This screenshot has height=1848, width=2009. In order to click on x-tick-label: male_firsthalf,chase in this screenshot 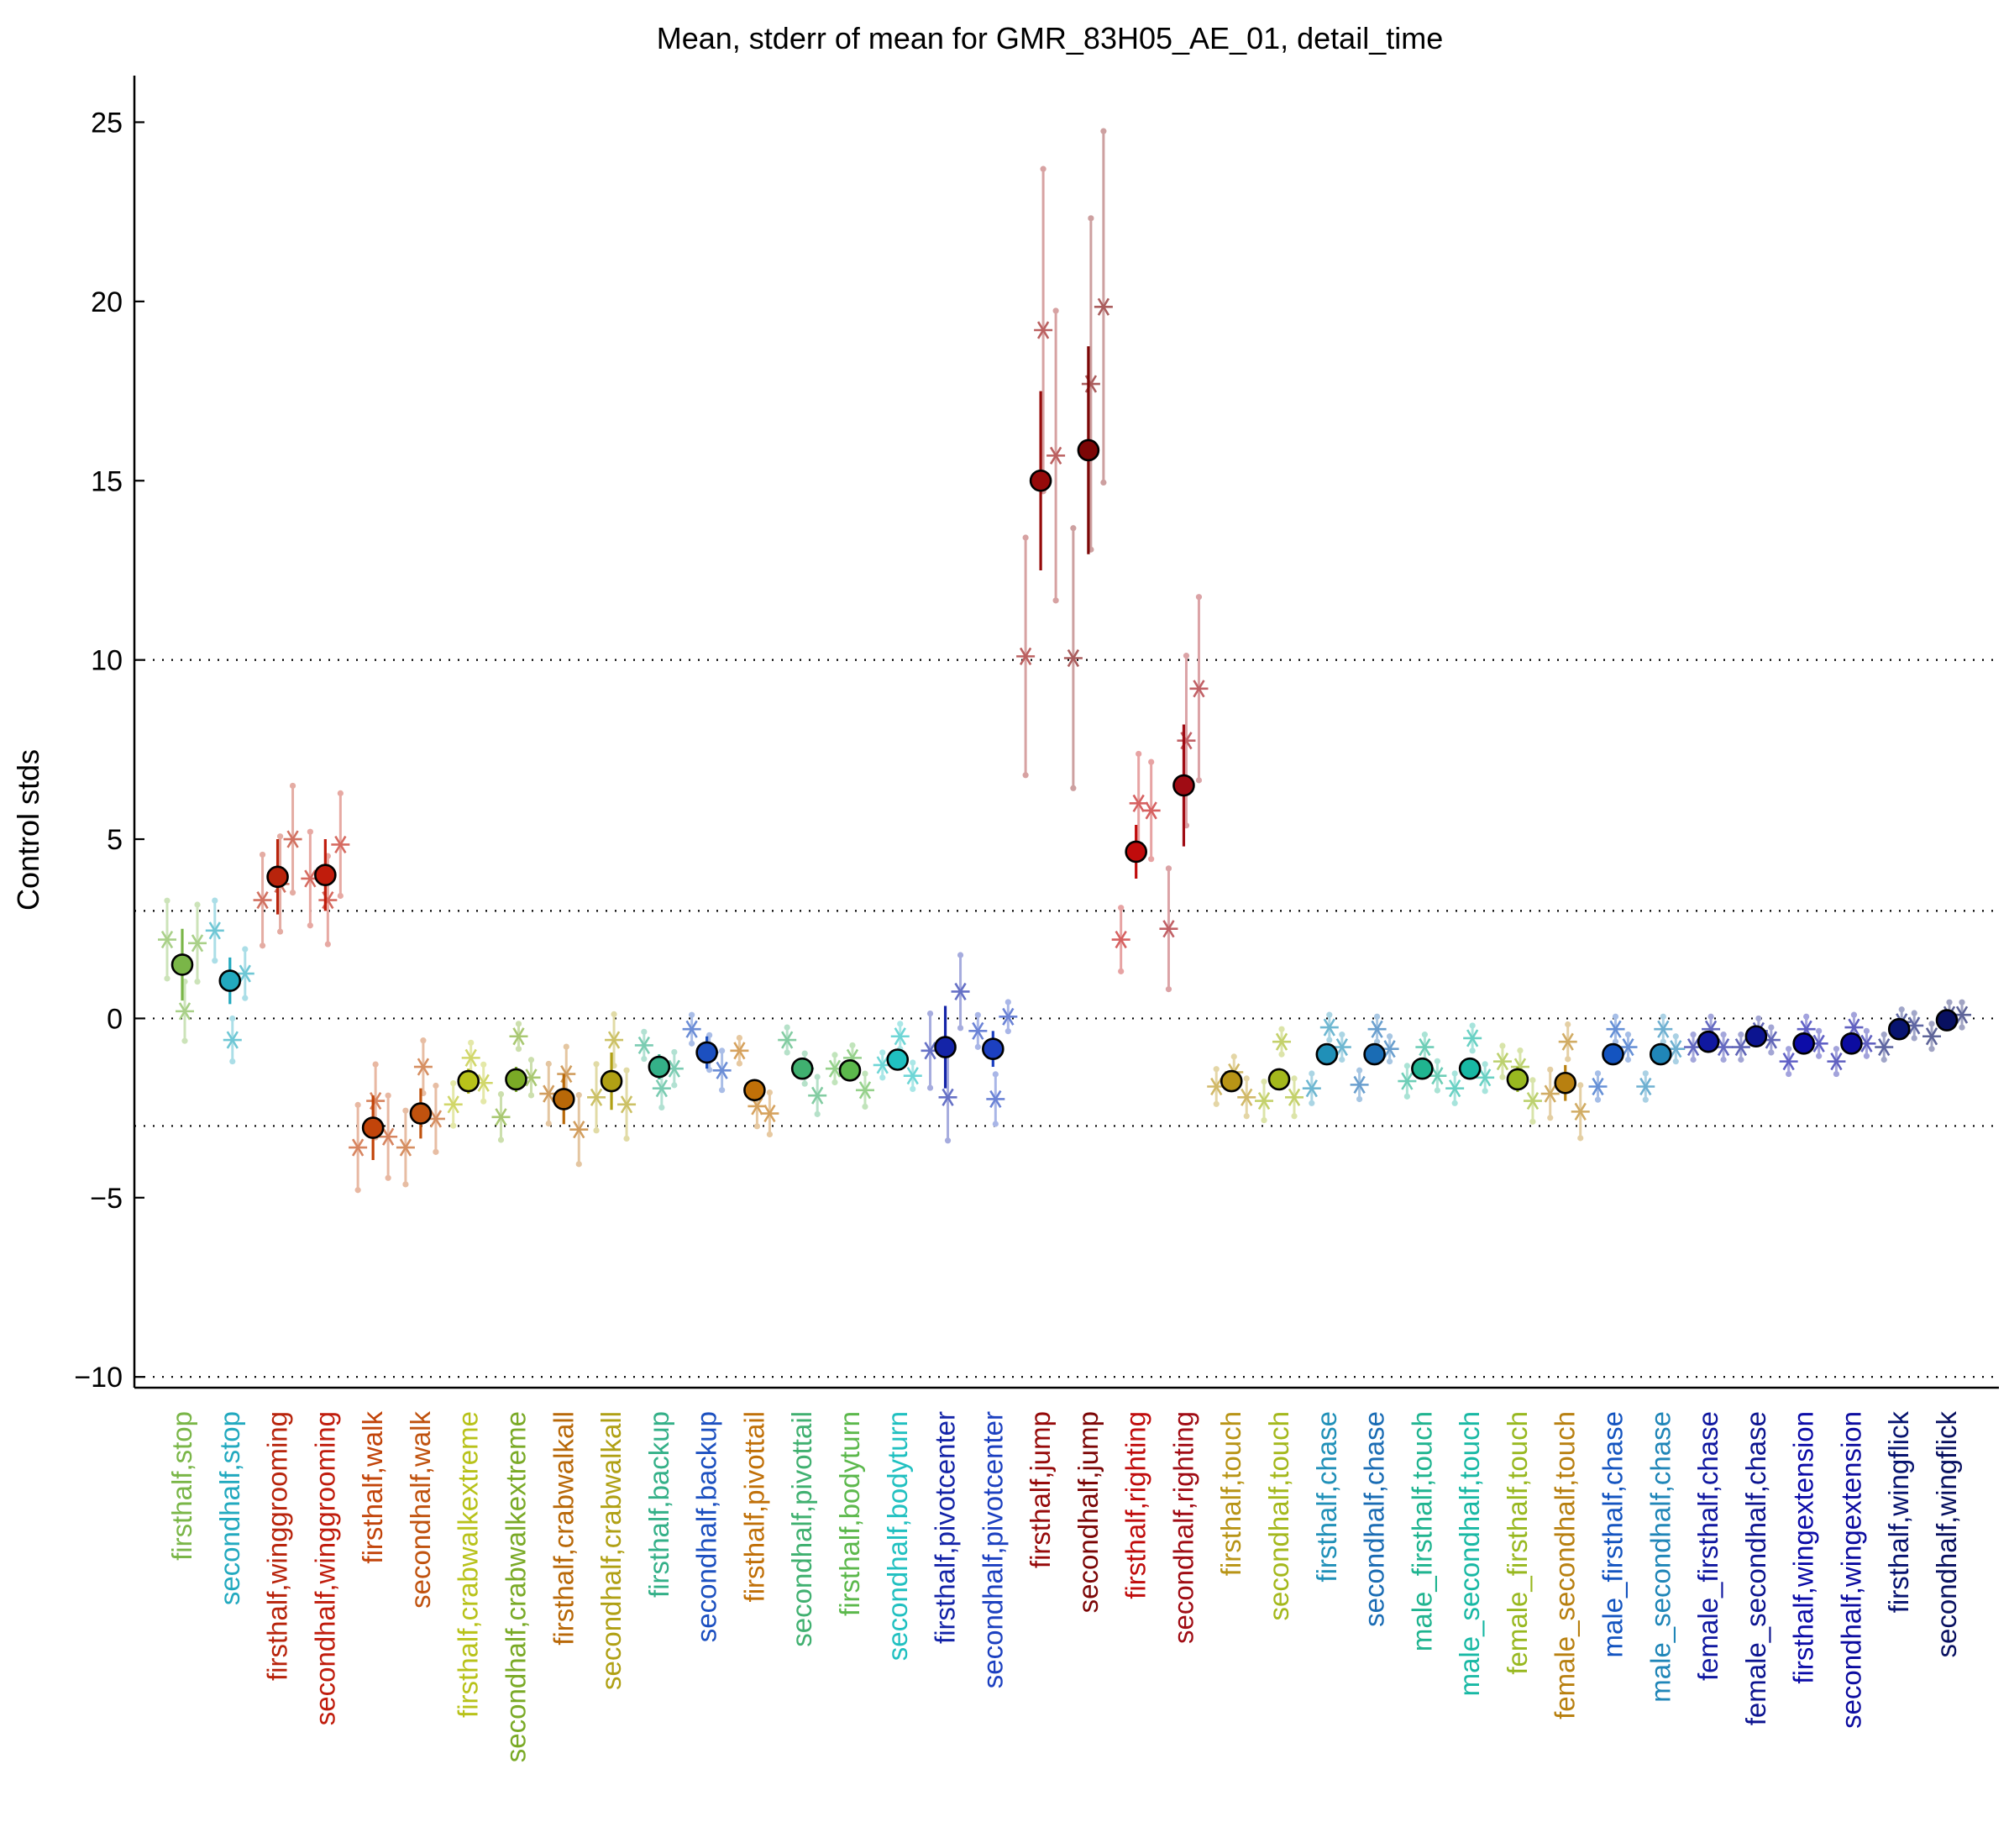, I will do `click(1613, 1534)`.